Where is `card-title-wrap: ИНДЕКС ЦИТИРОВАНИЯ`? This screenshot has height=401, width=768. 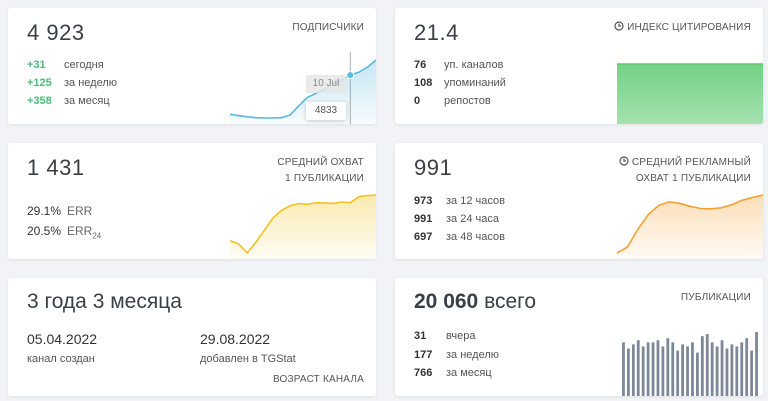
card-title-wrap: ИНДЕКС ЦИТИРОВАНИЯ is located at coordinates (682, 28).